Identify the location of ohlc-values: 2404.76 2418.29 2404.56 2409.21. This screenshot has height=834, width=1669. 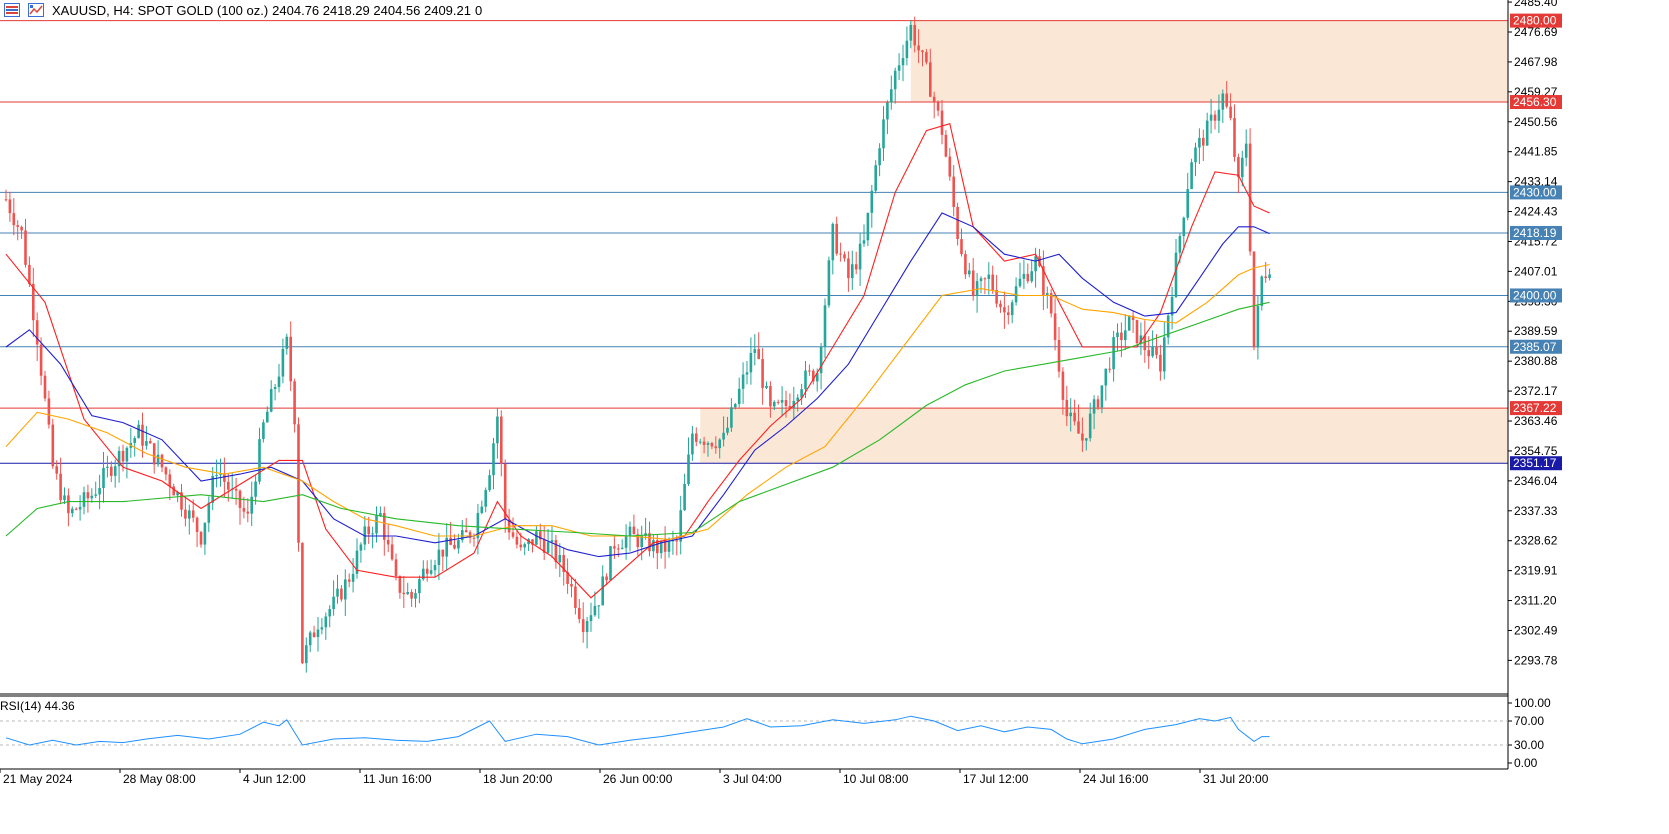
(371, 10).